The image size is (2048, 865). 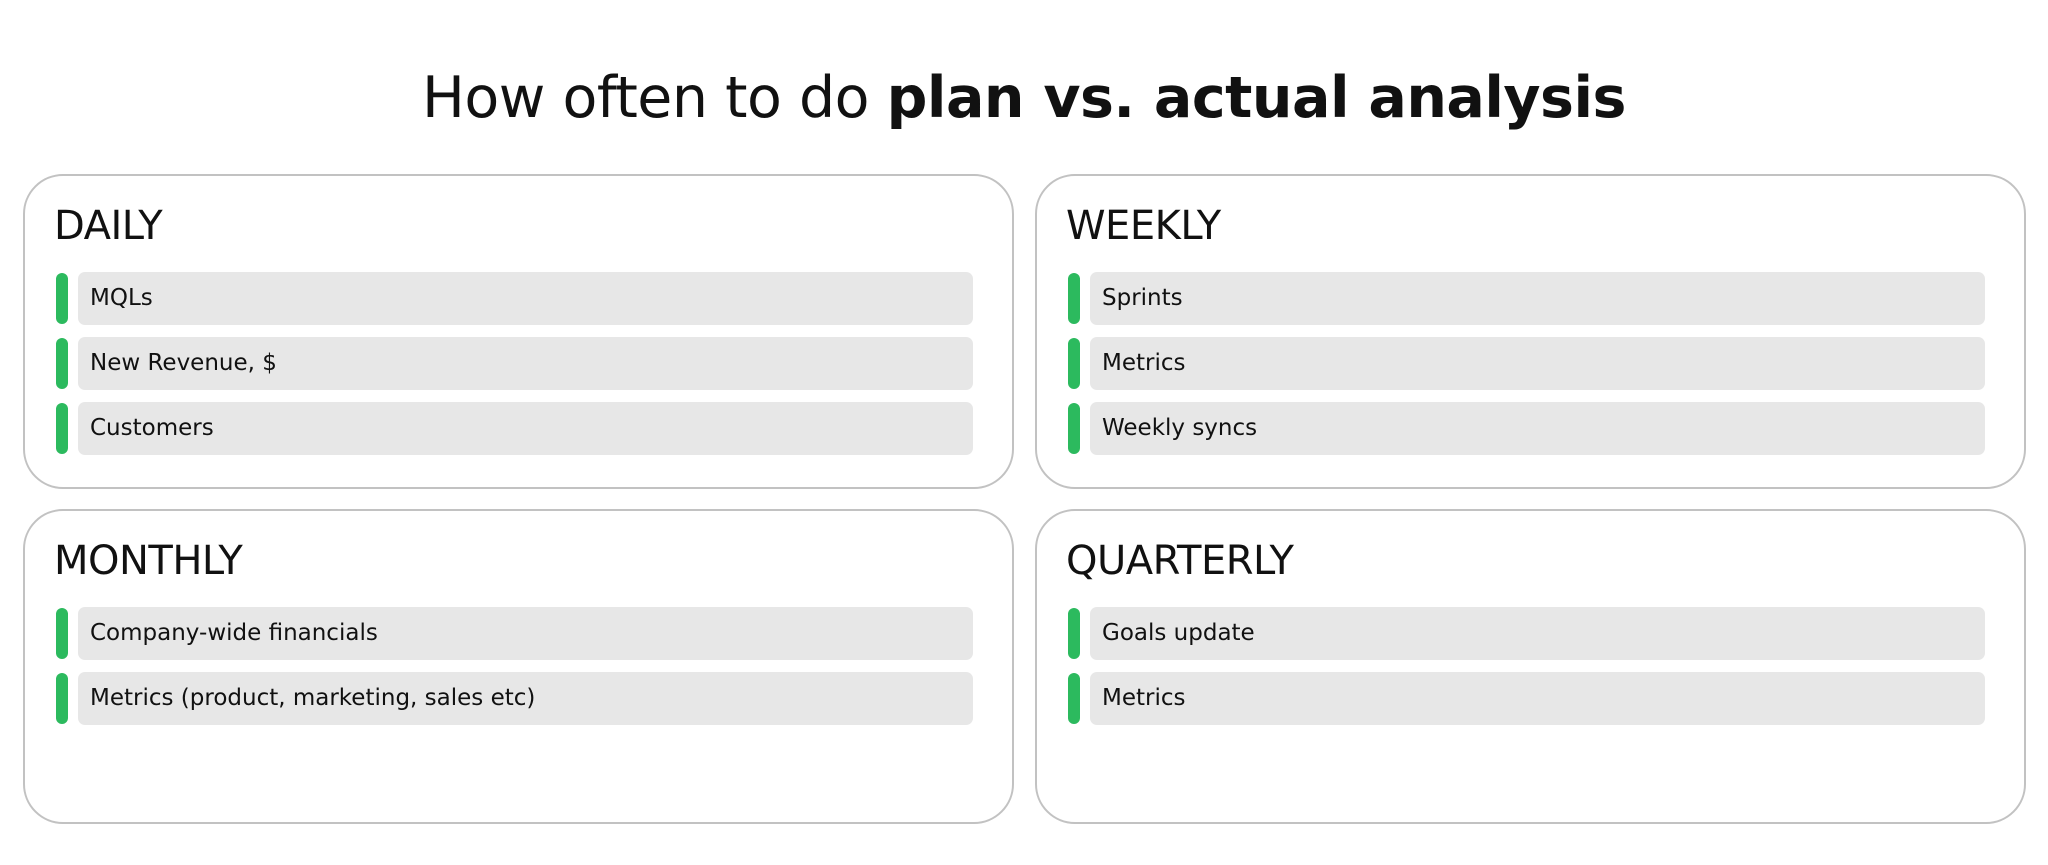 I want to click on card-heading: WEEKLY, so click(x=1143, y=226).